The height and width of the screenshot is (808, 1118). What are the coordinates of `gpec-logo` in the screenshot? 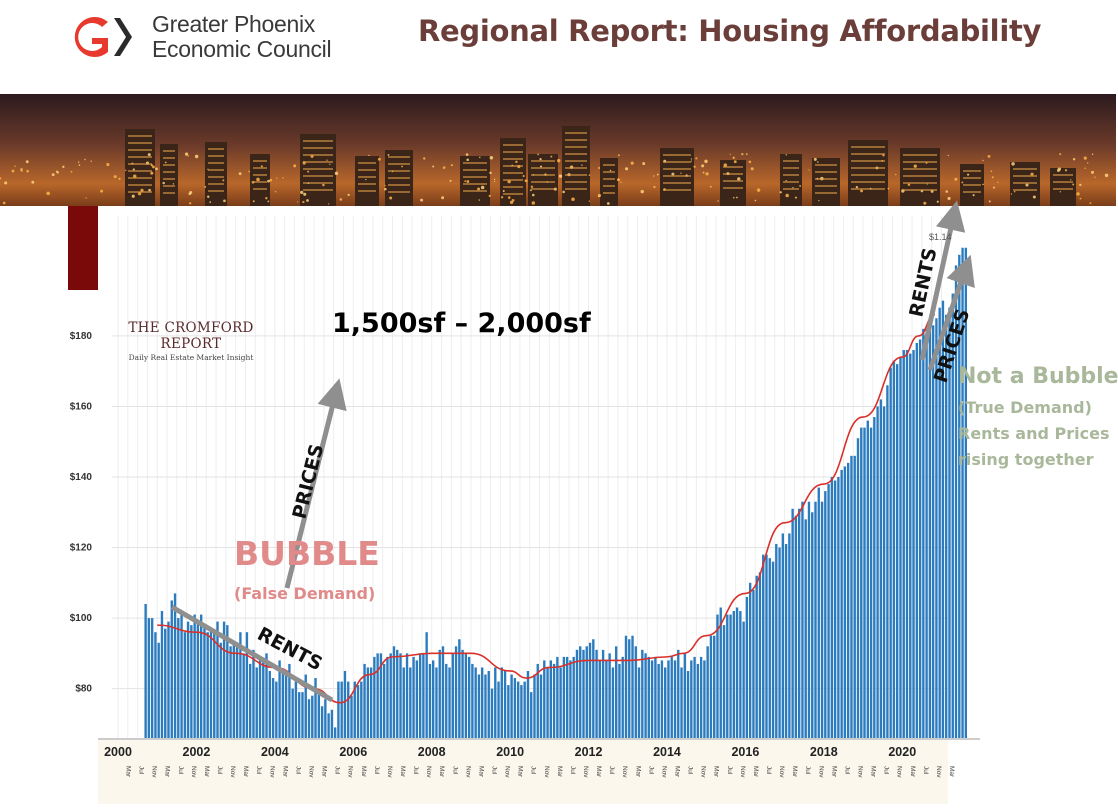 It's located at (103, 37).